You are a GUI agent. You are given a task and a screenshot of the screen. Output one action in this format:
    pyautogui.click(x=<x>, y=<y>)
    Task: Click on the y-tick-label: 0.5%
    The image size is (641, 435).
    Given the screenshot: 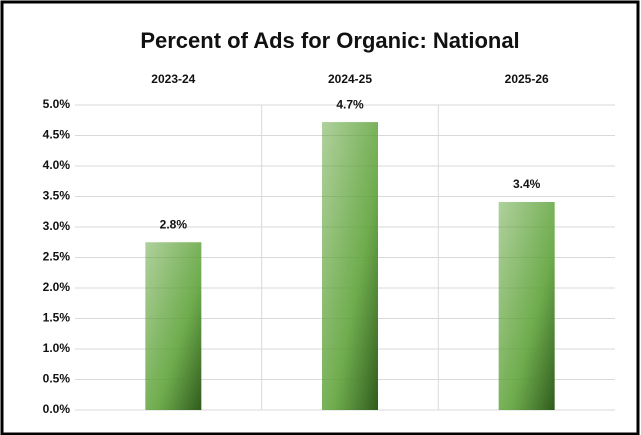 What is the action you would take?
    pyautogui.click(x=57, y=379)
    